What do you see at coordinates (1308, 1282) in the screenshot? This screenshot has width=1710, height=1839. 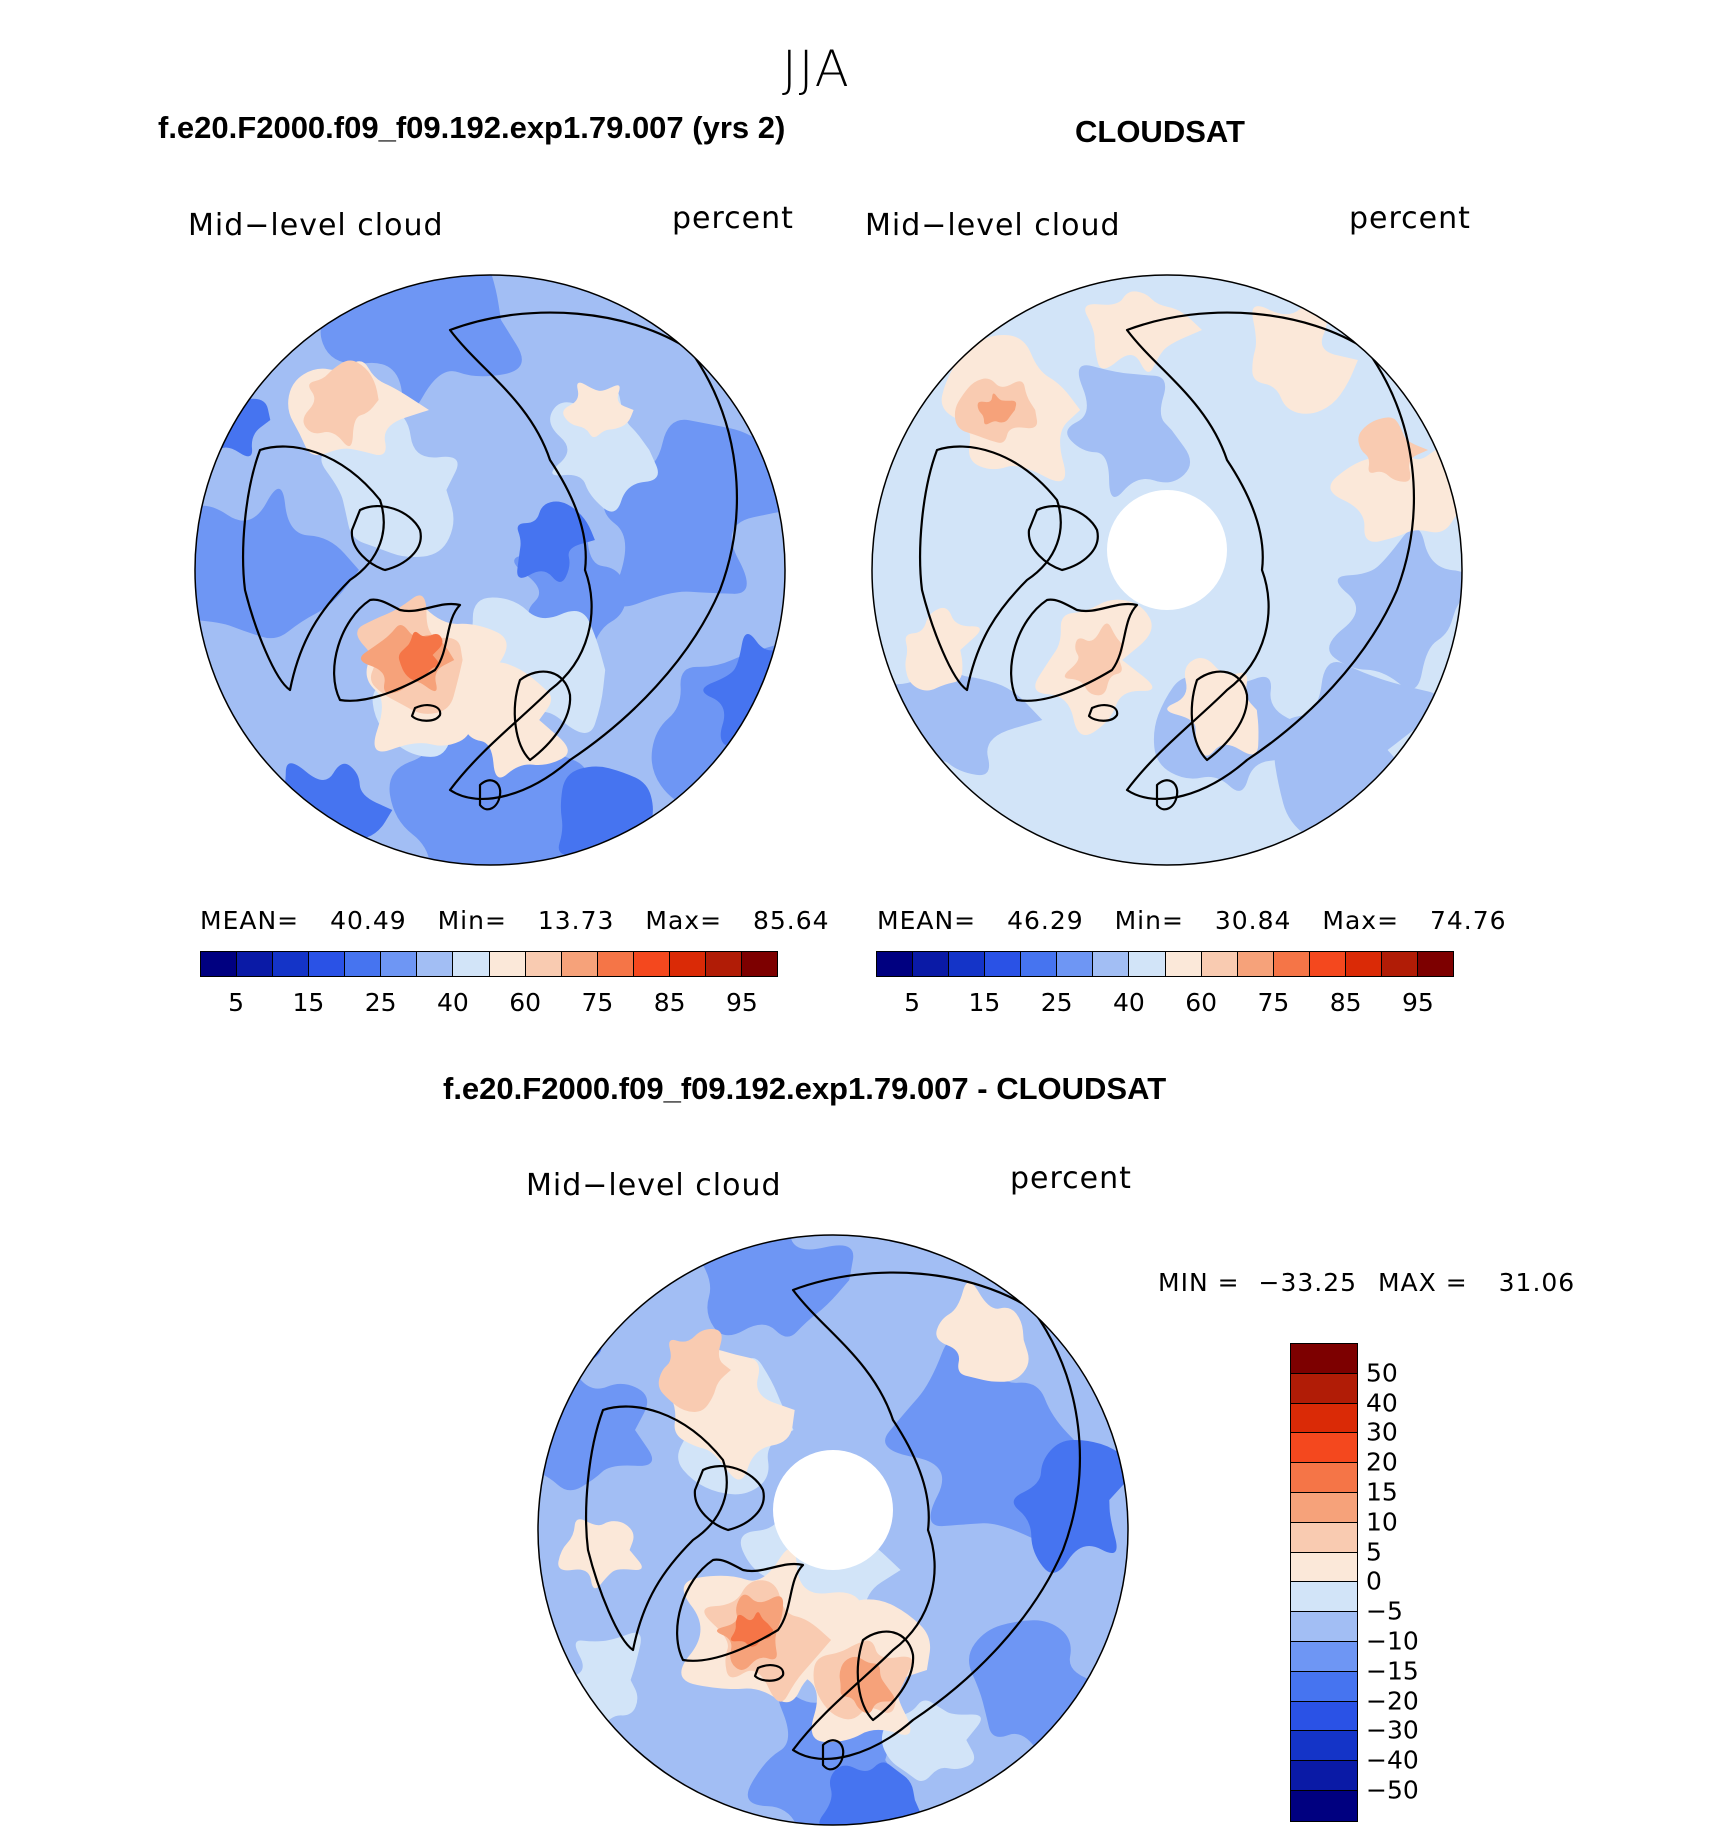 I see `diff-min-value: −33.25` at bounding box center [1308, 1282].